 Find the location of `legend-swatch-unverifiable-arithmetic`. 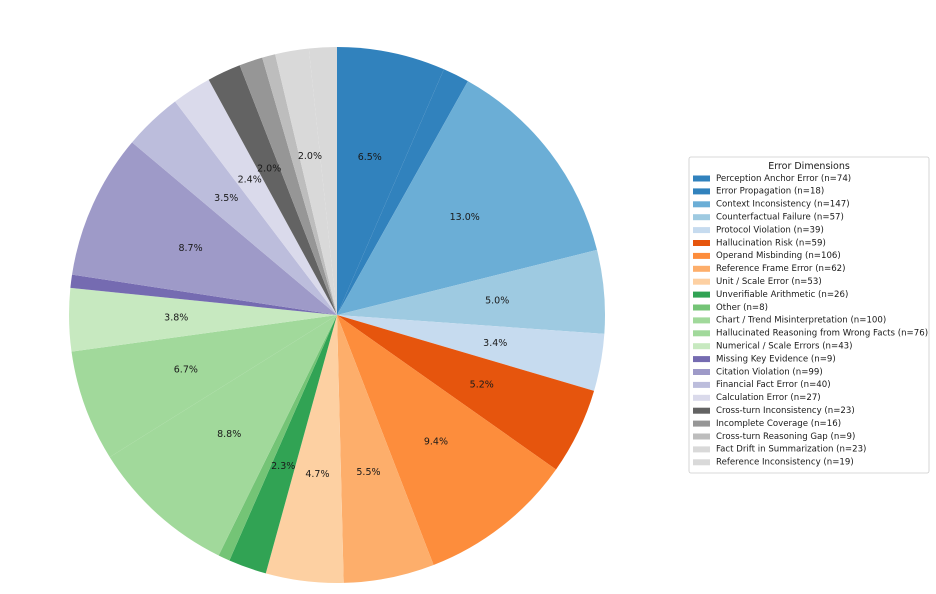

legend-swatch-unverifiable-arithmetic is located at coordinates (701, 294).